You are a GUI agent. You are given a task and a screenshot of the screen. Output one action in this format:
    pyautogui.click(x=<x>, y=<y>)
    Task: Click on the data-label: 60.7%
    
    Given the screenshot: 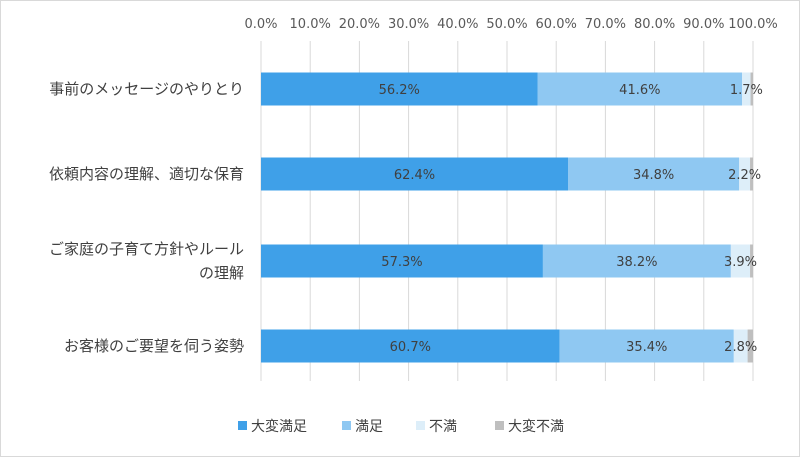 What is the action you would take?
    pyautogui.click(x=410, y=347)
    